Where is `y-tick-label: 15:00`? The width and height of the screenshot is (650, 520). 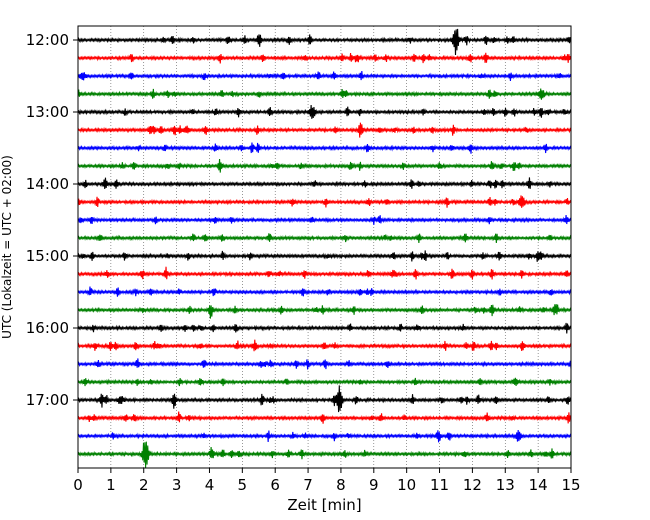 y-tick-label: 15:00 is located at coordinates (47, 256).